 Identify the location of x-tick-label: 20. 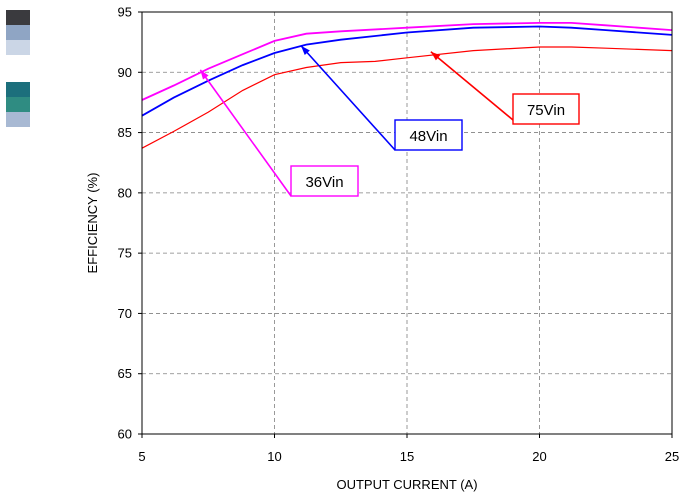
(539, 456).